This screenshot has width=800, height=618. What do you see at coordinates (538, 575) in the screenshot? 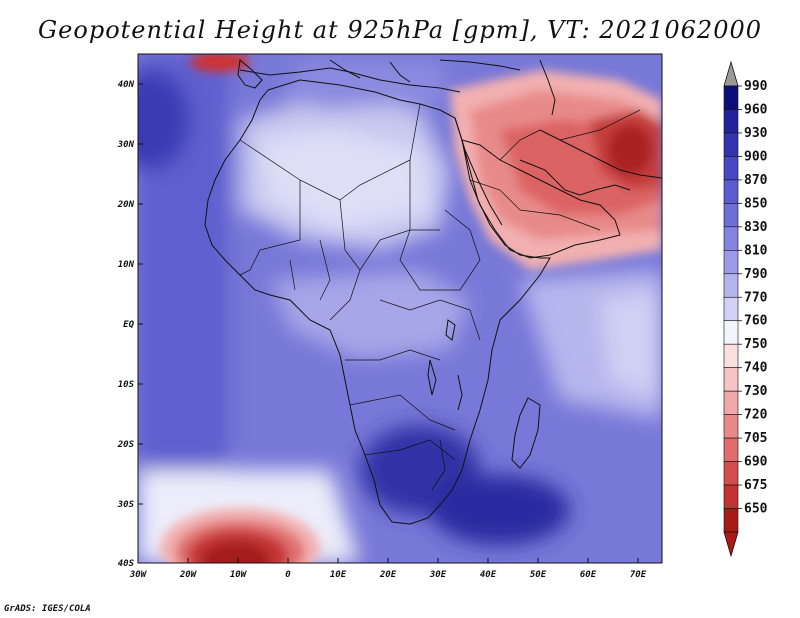
I see `lon-label: 50E` at bounding box center [538, 575].